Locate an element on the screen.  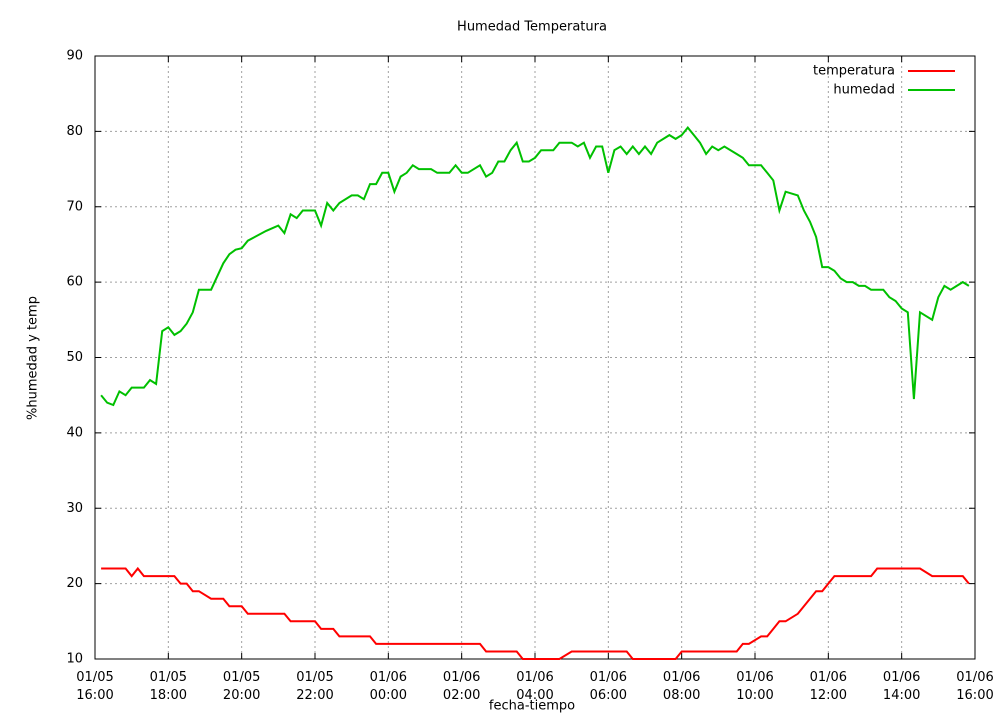
legend-label: temperatura is located at coordinates (854, 71).